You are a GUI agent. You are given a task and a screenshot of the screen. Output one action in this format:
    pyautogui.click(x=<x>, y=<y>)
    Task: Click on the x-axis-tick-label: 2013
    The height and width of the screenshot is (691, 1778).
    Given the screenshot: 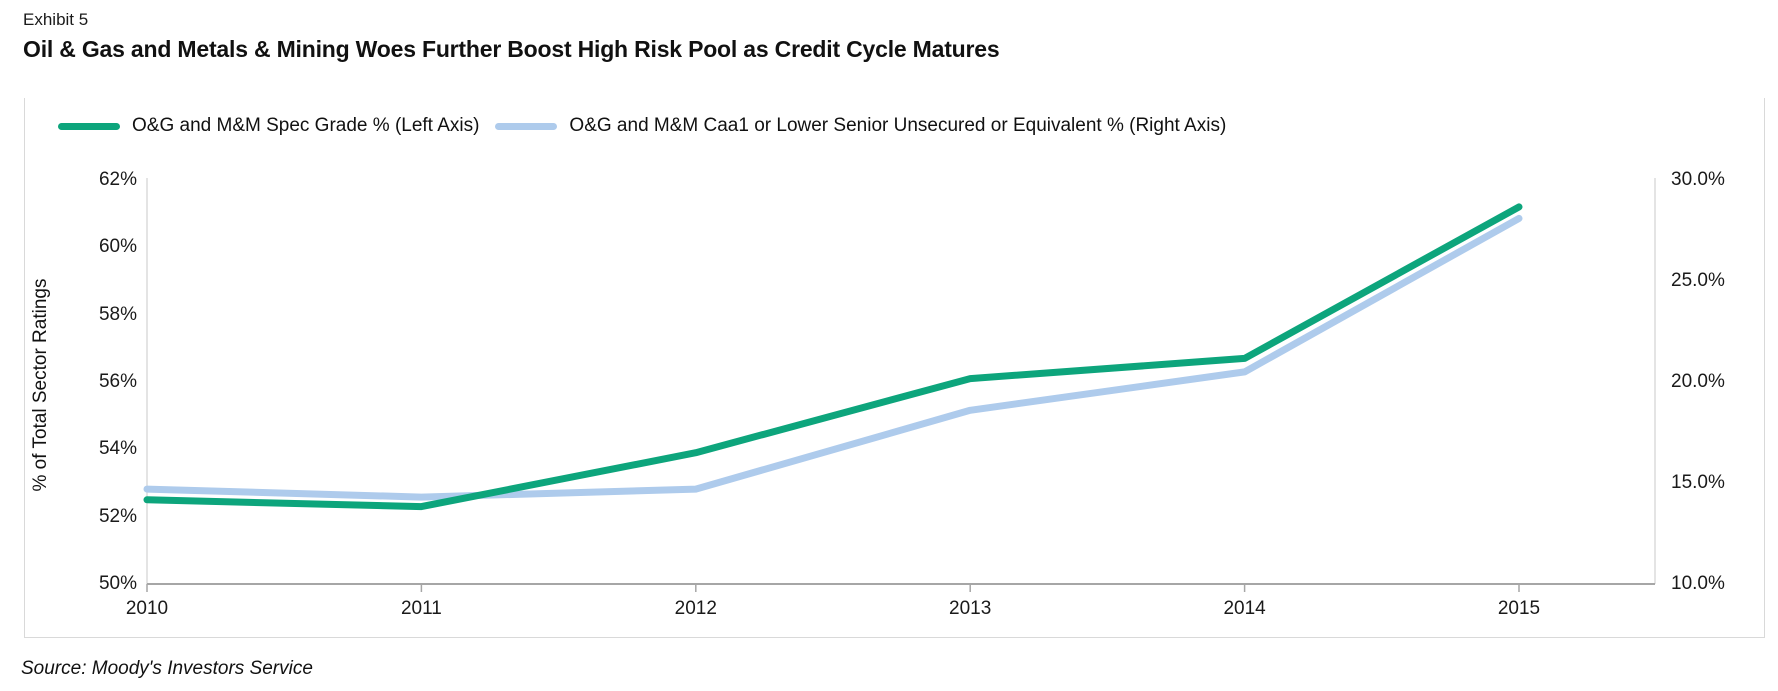 What is the action you would take?
    pyautogui.click(x=970, y=608)
    